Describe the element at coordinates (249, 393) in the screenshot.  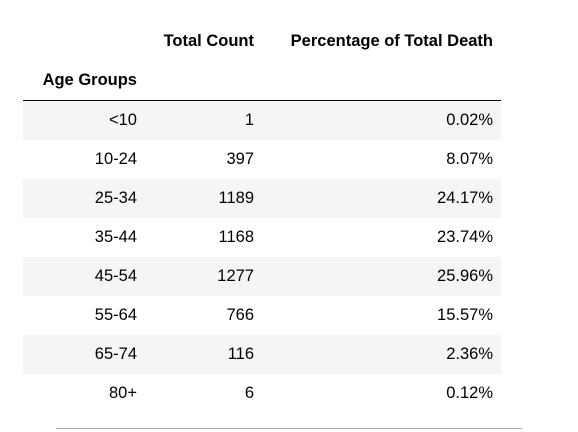
I see `cell-total-count: 6` at that location.